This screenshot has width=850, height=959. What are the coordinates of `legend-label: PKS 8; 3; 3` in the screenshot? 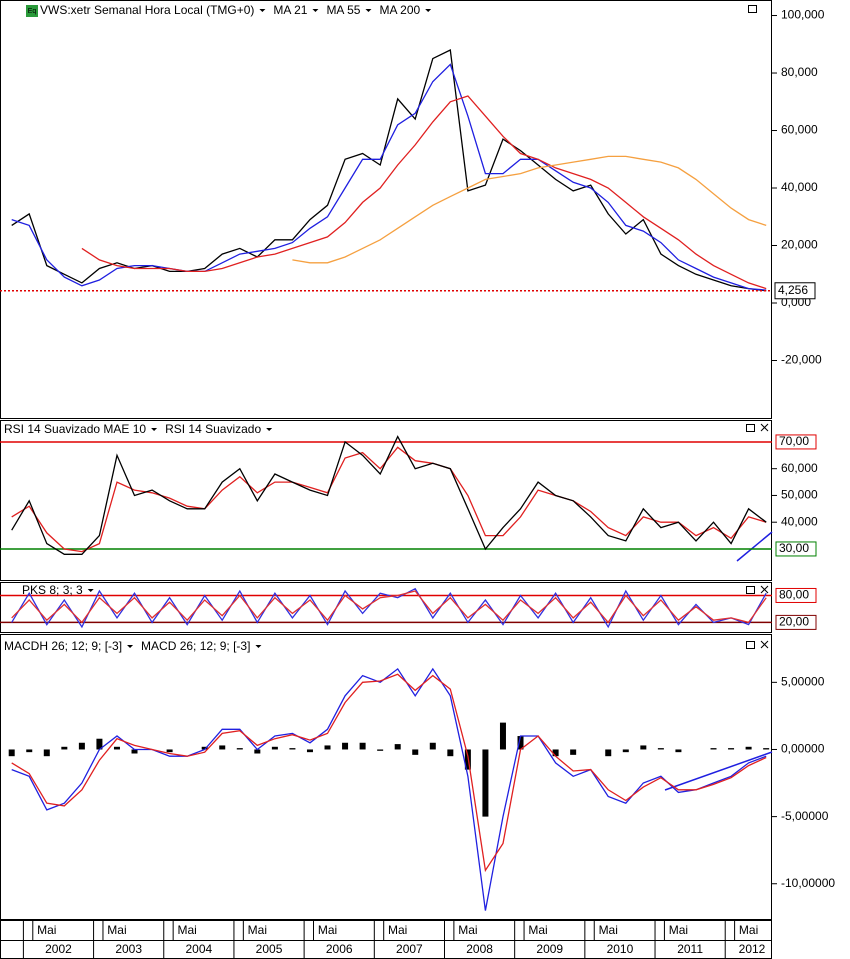 It's located at (52, 590).